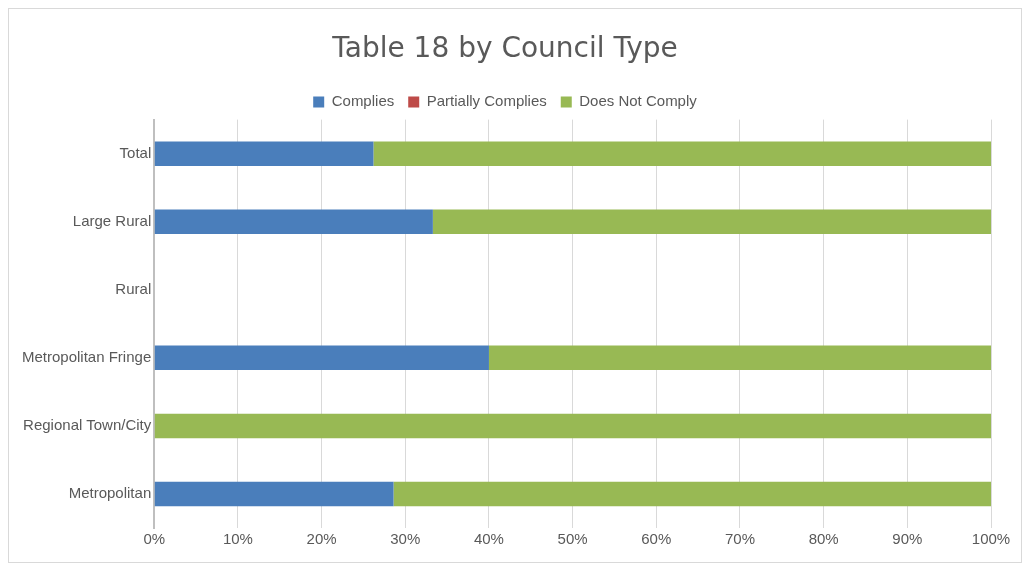  What do you see at coordinates (991, 539) in the screenshot?
I see `x-tick-label: 100%` at bounding box center [991, 539].